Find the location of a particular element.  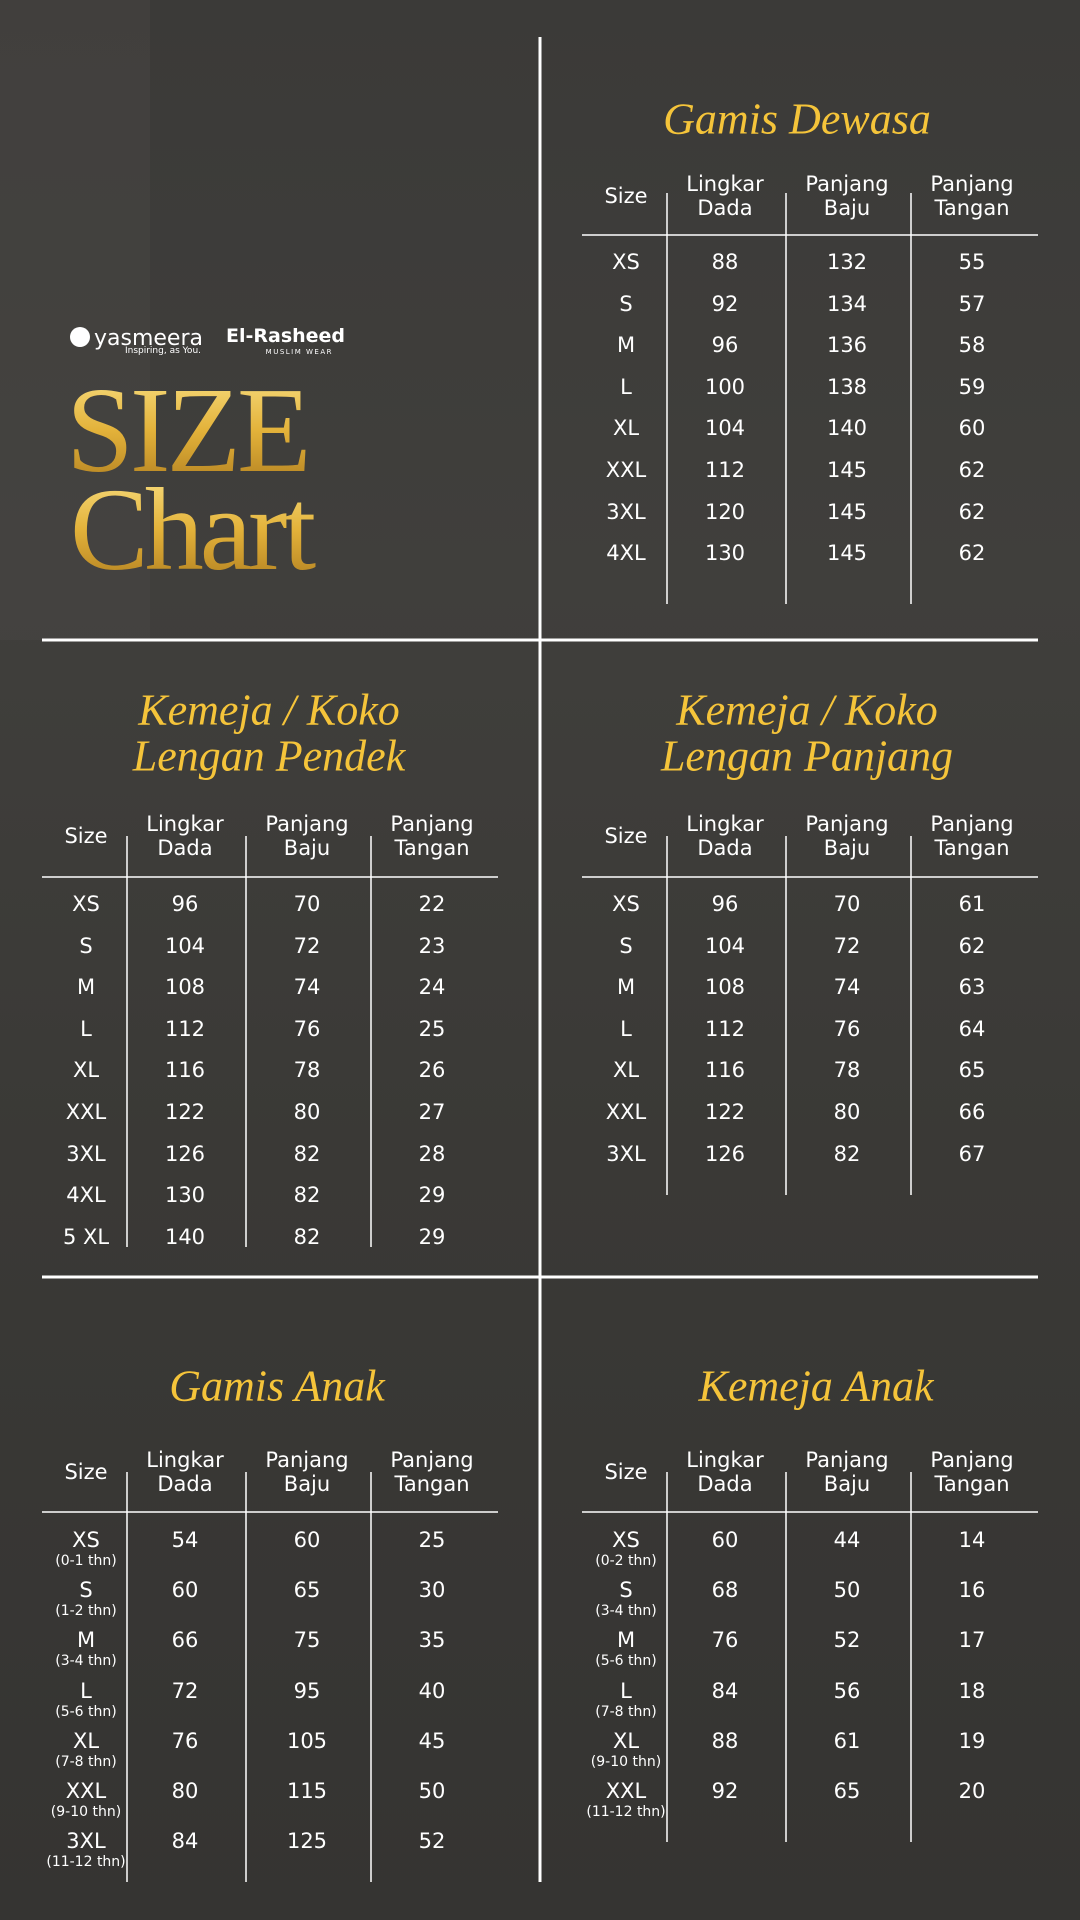

age-label: (0-2 thn) is located at coordinates (626, 1561).